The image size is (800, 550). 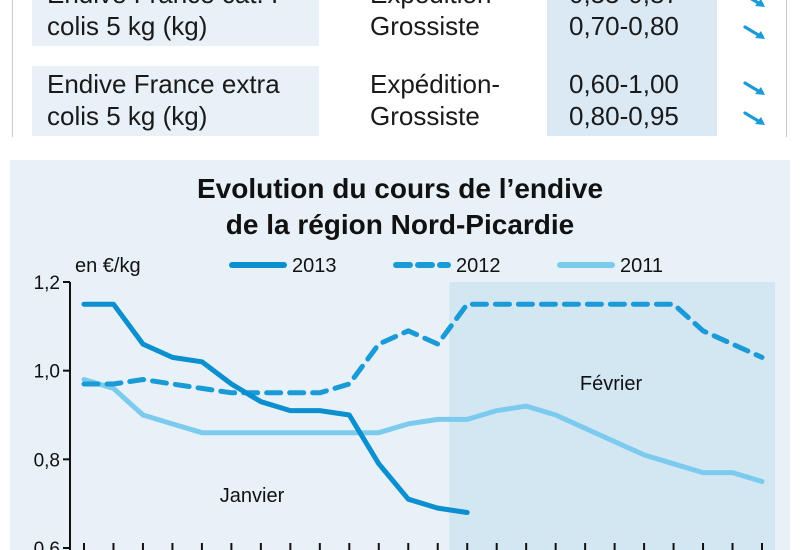 What do you see at coordinates (632, 68) in the screenshot?
I see `price-cell` at bounding box center [632, 68].